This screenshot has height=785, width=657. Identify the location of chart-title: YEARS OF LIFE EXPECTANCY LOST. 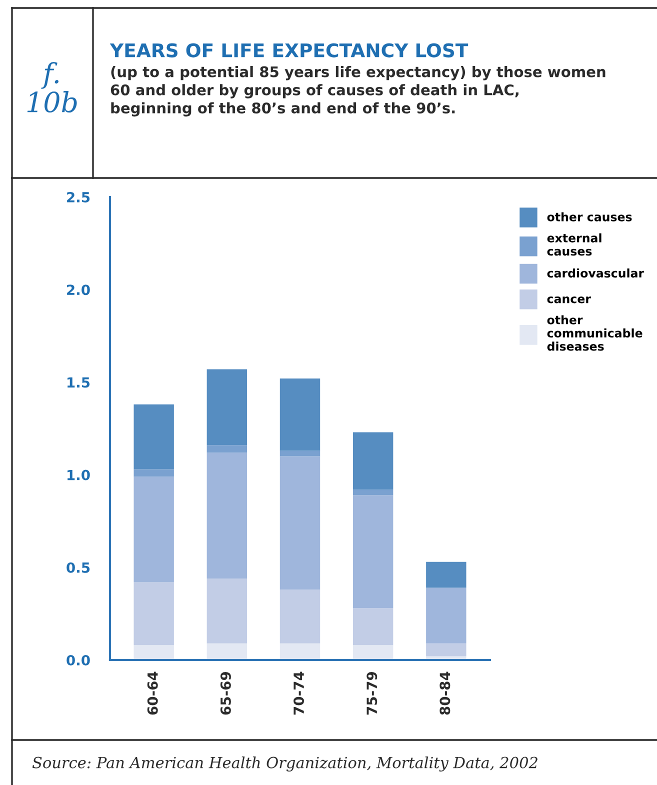
(289, 50).